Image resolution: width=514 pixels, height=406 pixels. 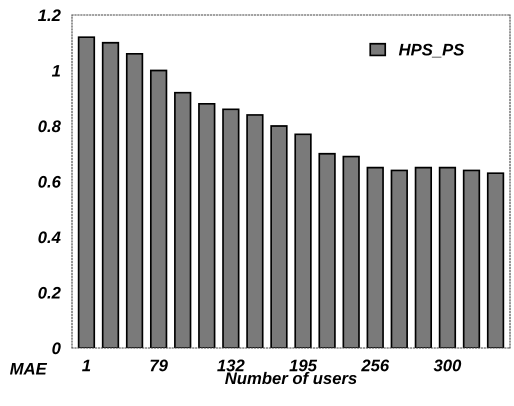 What do you see at coordinates (49, 182) in the screenshot?
I see `y-tick-label: 0.6` at bounding box center [49, 182].